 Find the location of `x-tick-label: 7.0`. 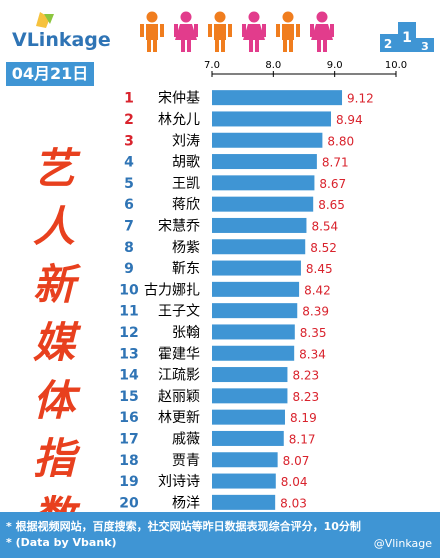

x-tick-label: 7.0 is located at coordinates (212, 65).